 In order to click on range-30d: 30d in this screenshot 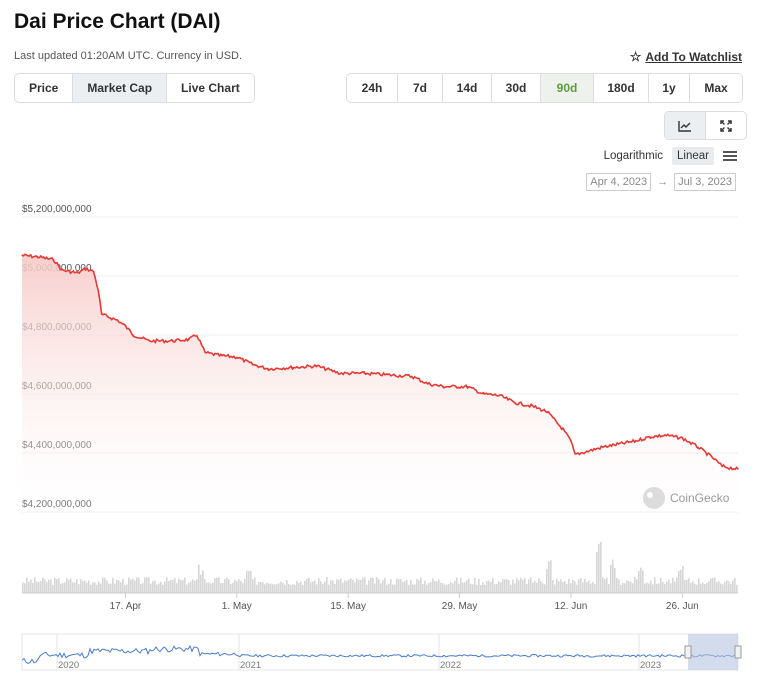, I will do `click(516, 88)`.